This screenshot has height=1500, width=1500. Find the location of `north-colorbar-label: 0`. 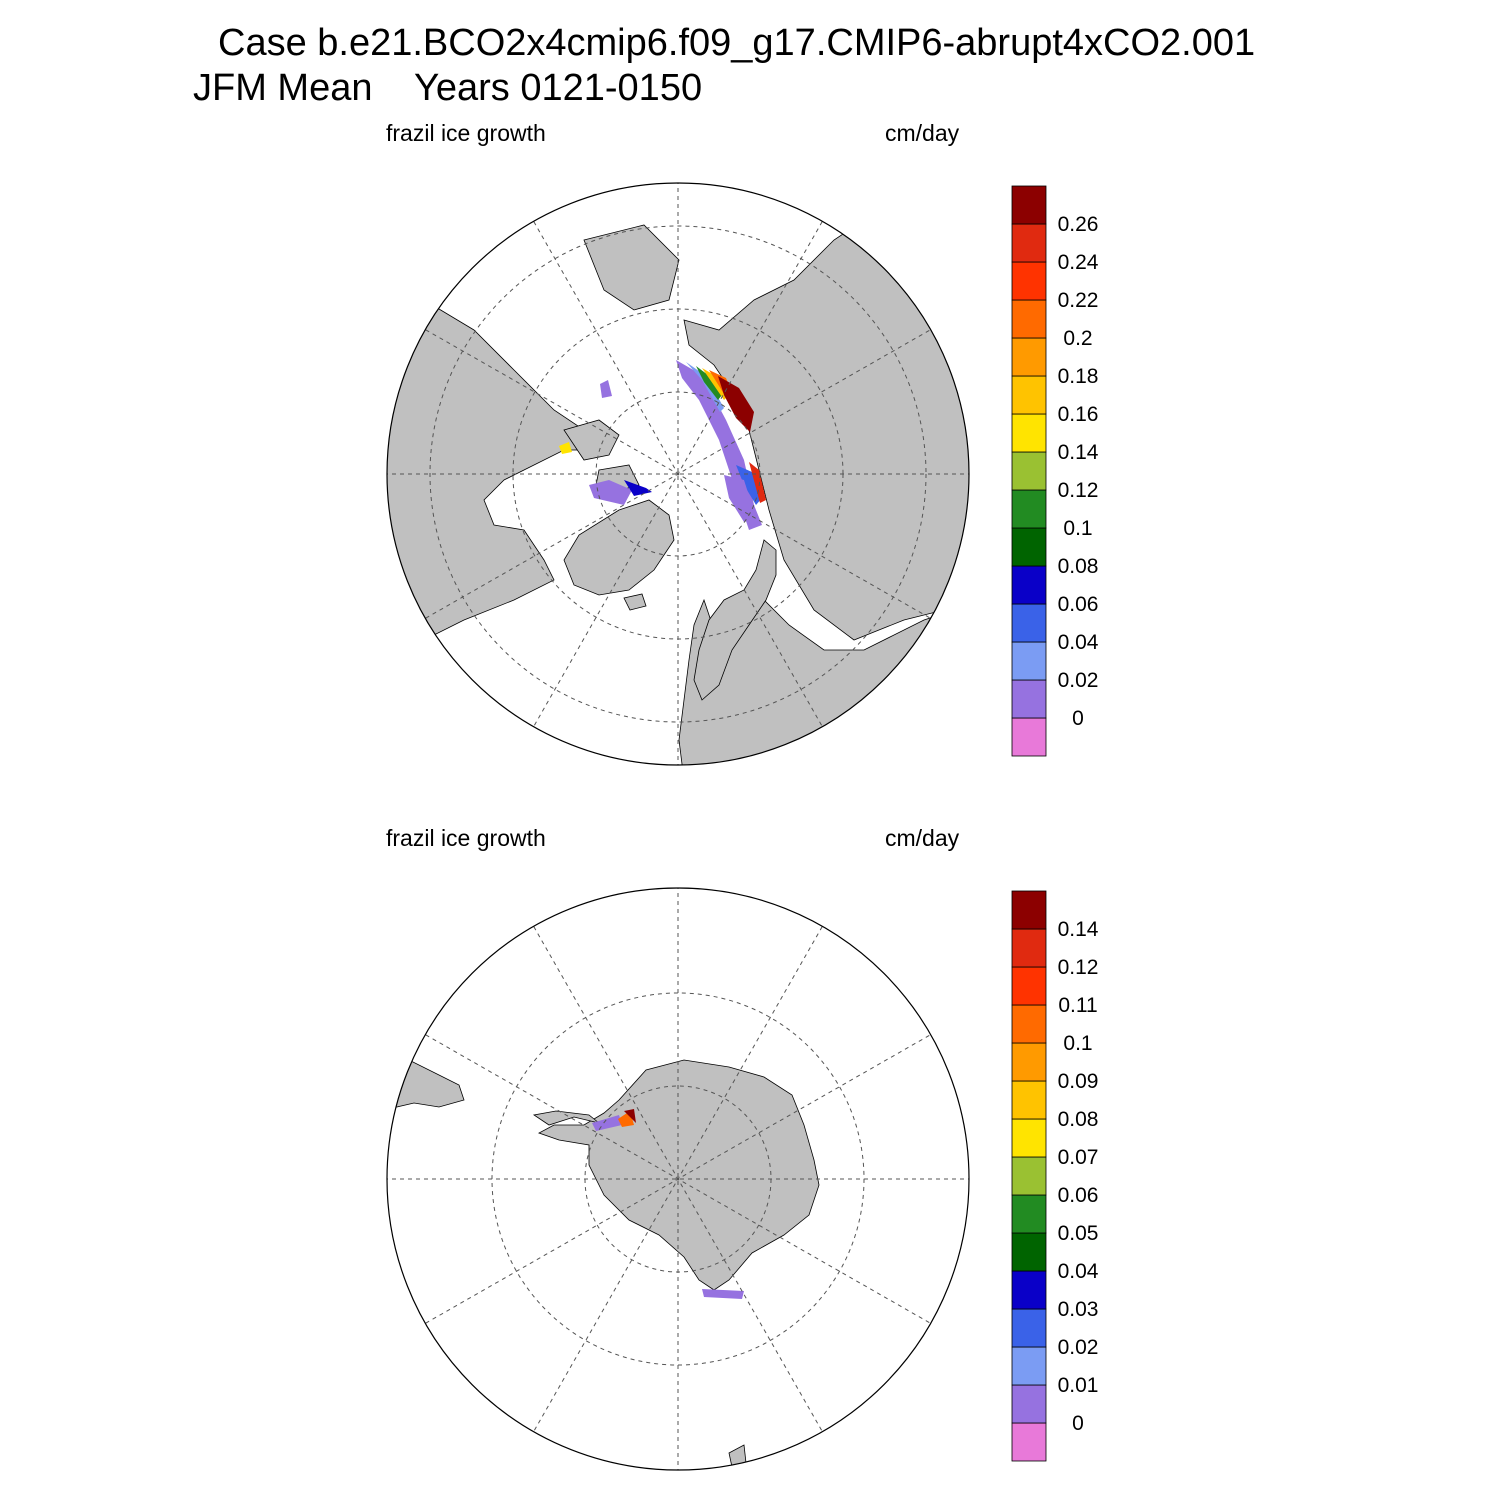

north-colorbar-label: 0 is located at coordinates (1078, 718).